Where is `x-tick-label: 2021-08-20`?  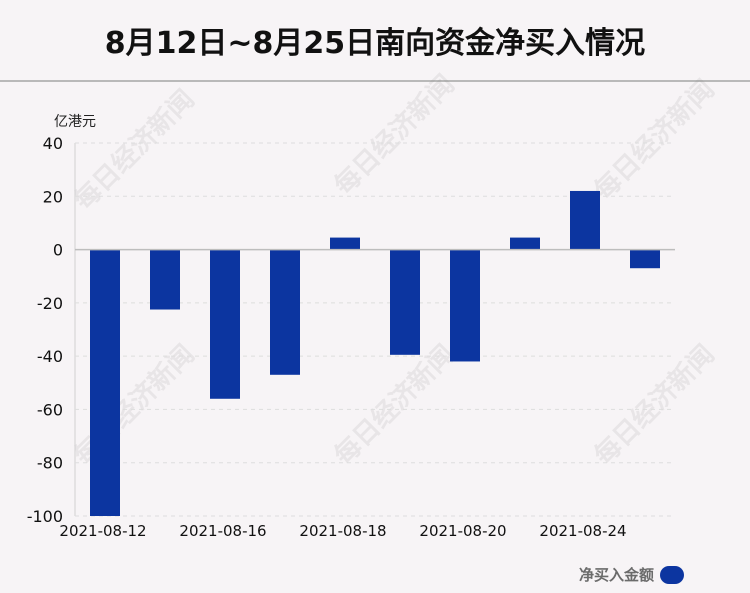
x-tick-label: 2021-08-20 is located at coordinates (462, 531).